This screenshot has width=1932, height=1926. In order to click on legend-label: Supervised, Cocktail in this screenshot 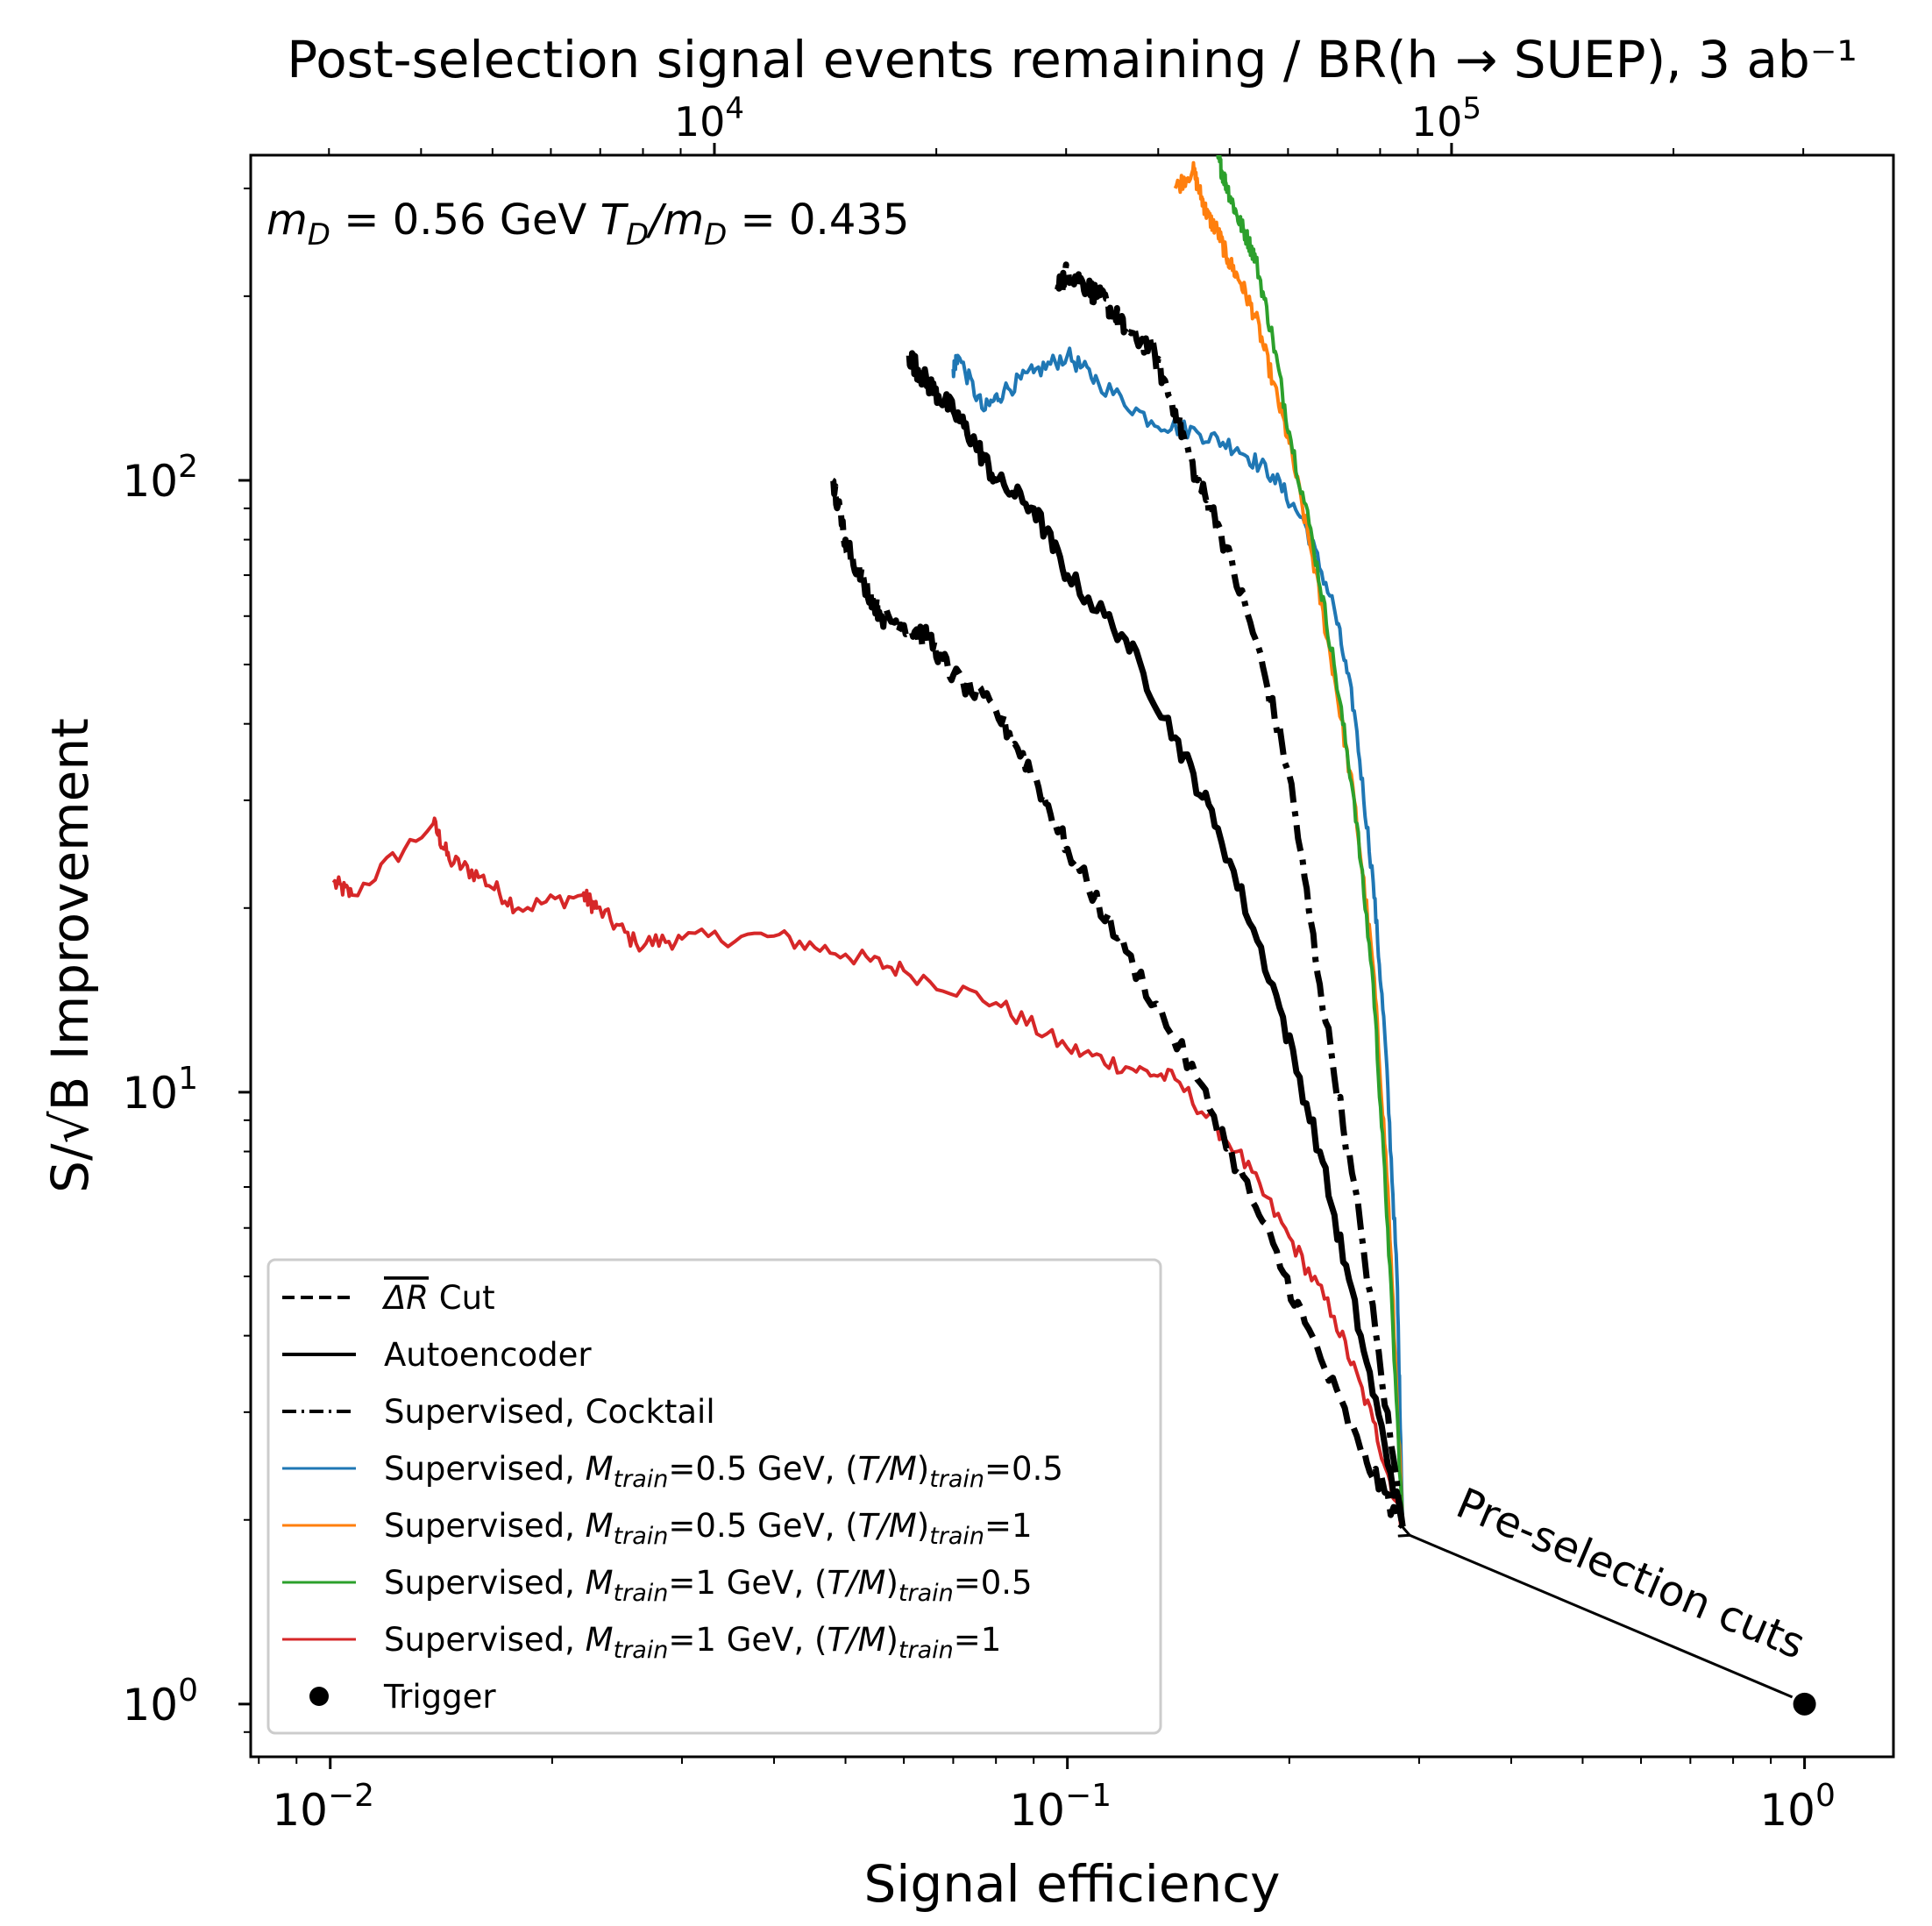, I will do `click(549, 1412)`.